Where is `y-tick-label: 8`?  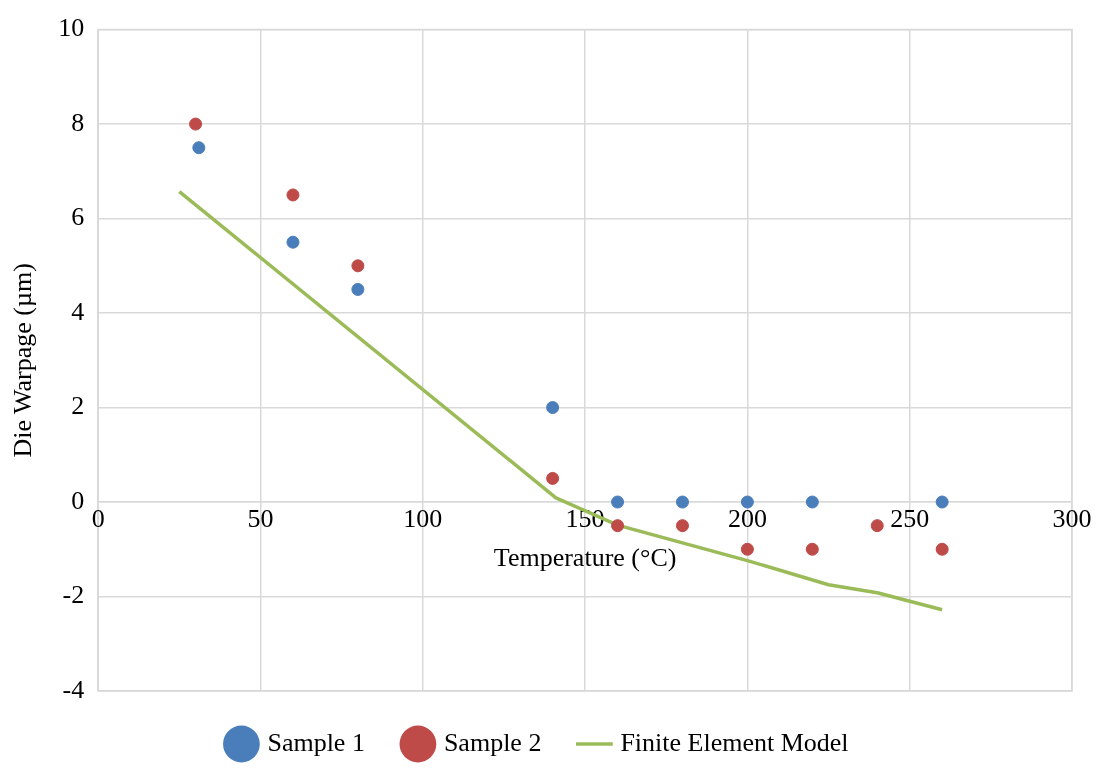
y-tick-label: 8 is located at coordinates (78, 122).